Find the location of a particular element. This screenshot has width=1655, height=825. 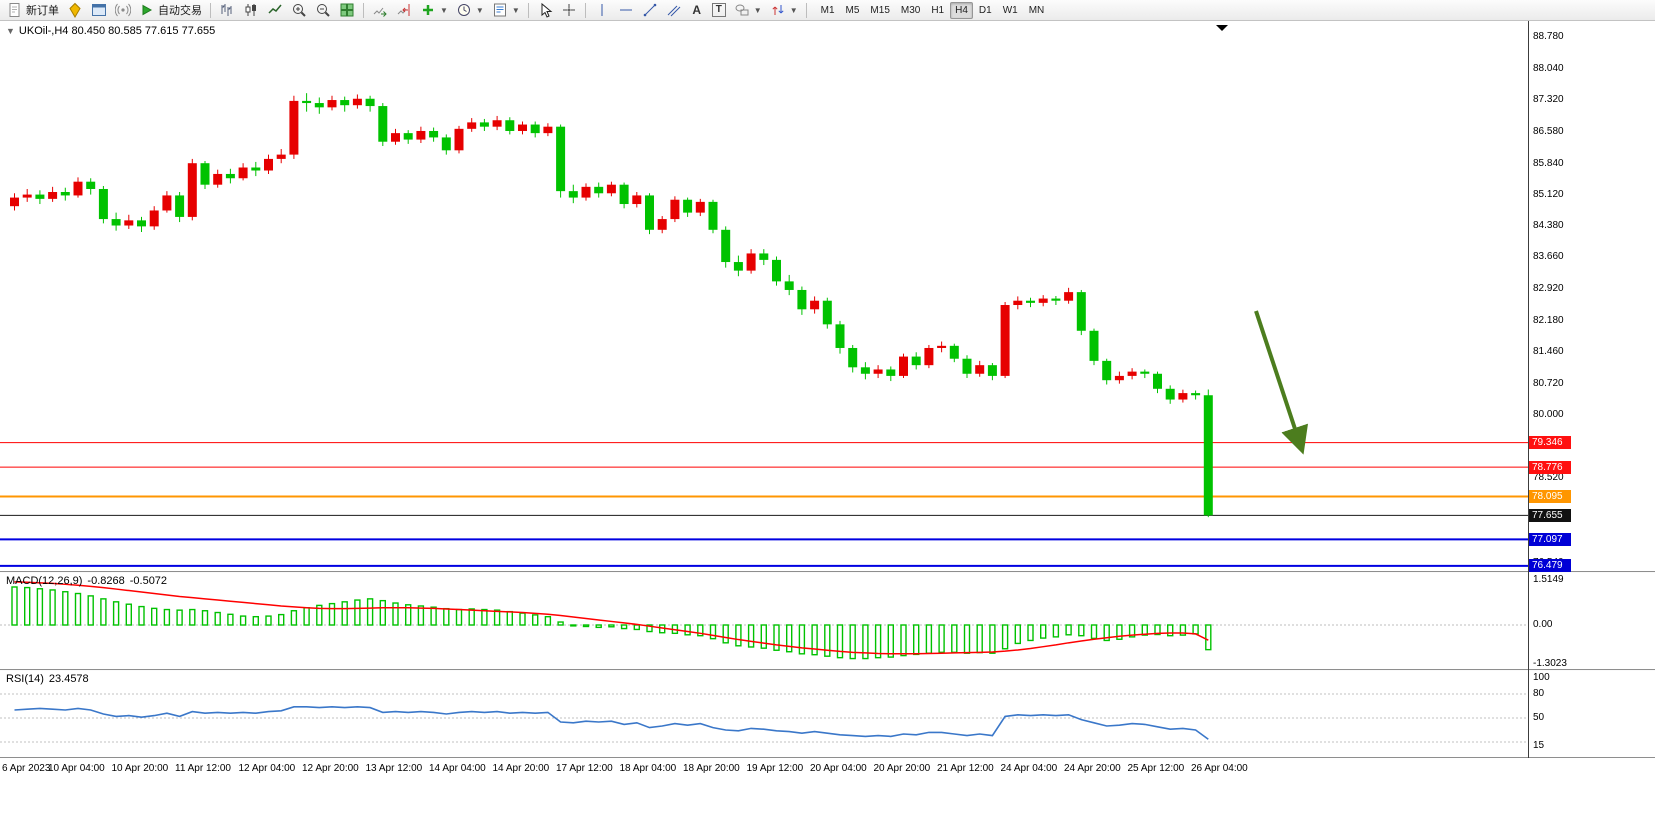

periods-button: ▼ is located at coordinates (470, 10).